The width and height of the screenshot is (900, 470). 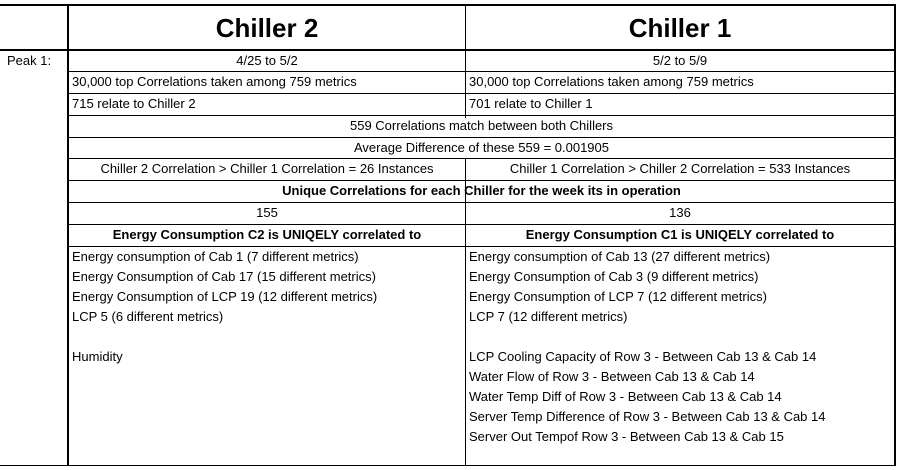 What do you see at coordinates (680, 212) in the screenshot?
I see `c1-unique-count: 136` at bounding box center [680, 212].